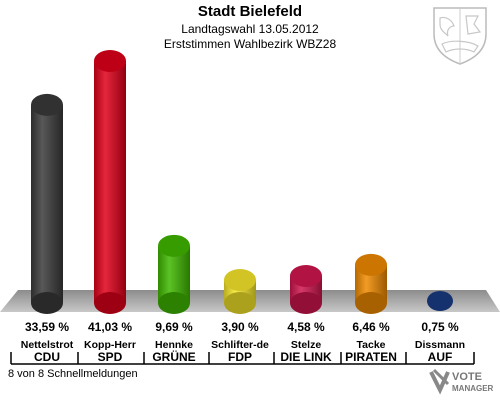 This screenshot has height=400, width=500. I want to click on value-label: 33,59 %, so click(47, 327).